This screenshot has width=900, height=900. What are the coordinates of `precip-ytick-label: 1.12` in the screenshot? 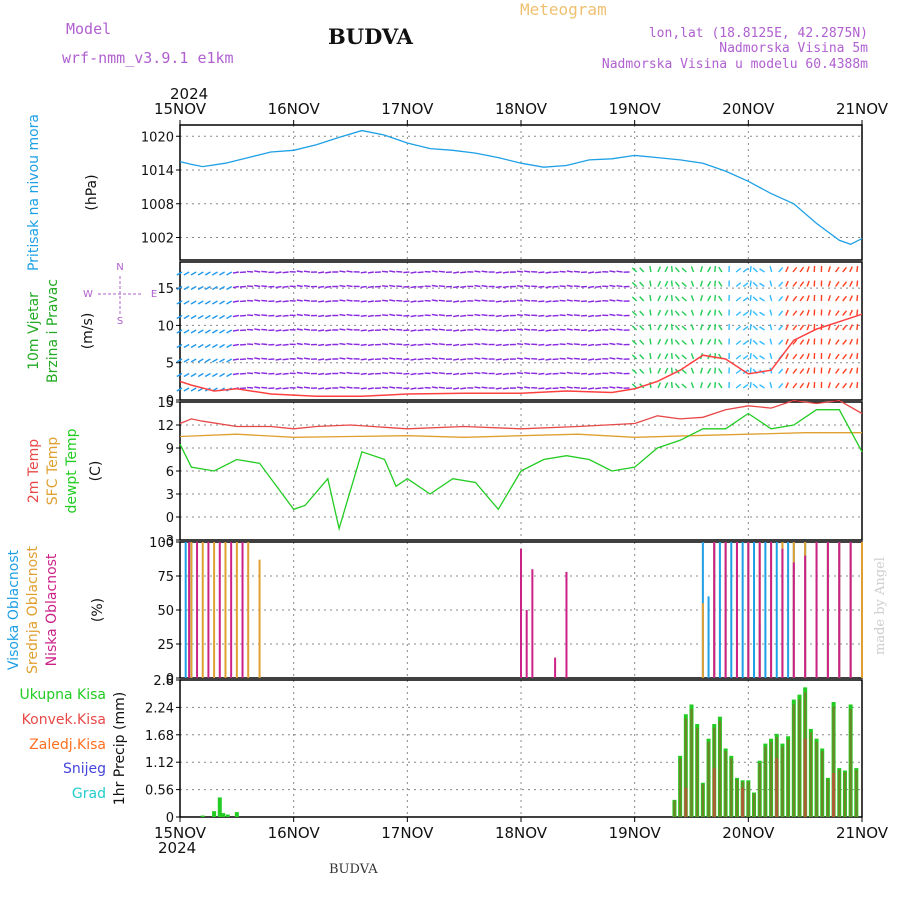 It's located at (159, 763).